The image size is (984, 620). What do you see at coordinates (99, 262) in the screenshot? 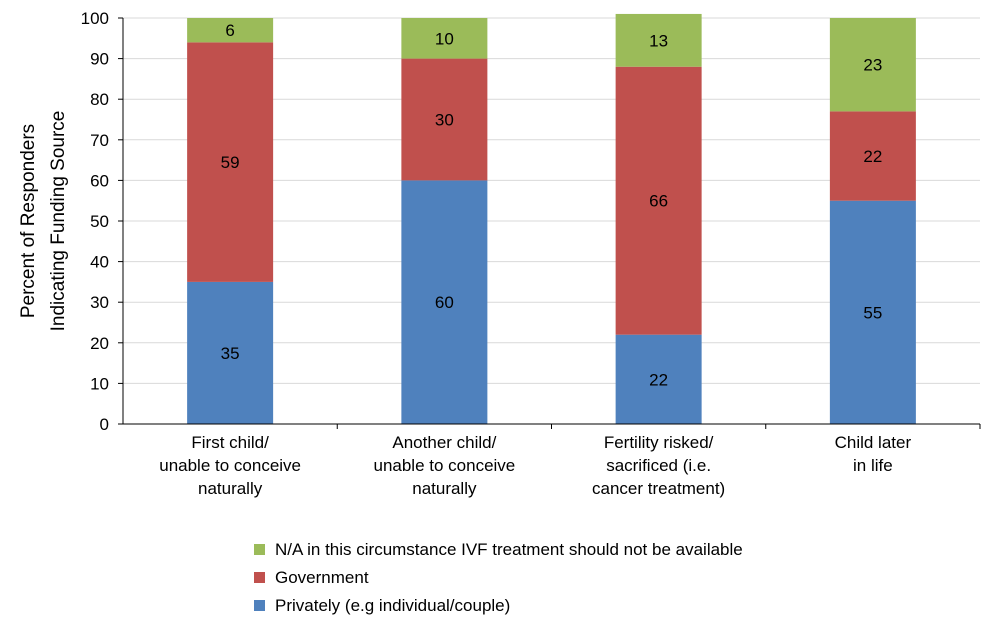
I see `y-tick-label: 40` at bounding box center [99, 262].